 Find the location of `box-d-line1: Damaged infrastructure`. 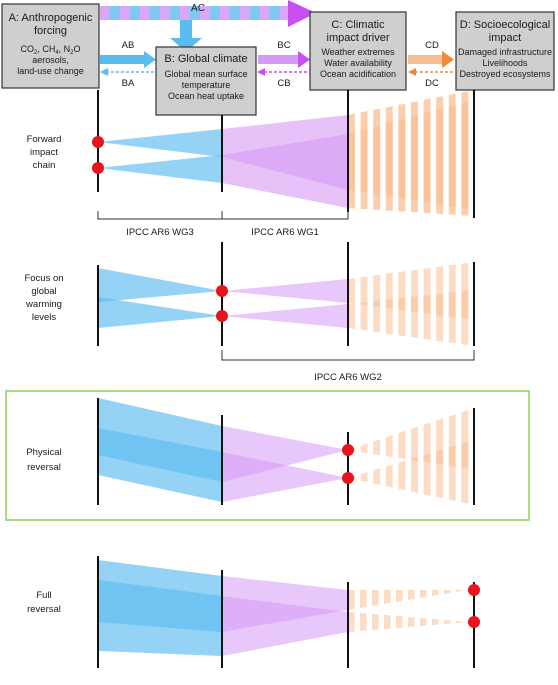

box-d-line1: Damaged infrastructure is located at coordinates (505, 52).